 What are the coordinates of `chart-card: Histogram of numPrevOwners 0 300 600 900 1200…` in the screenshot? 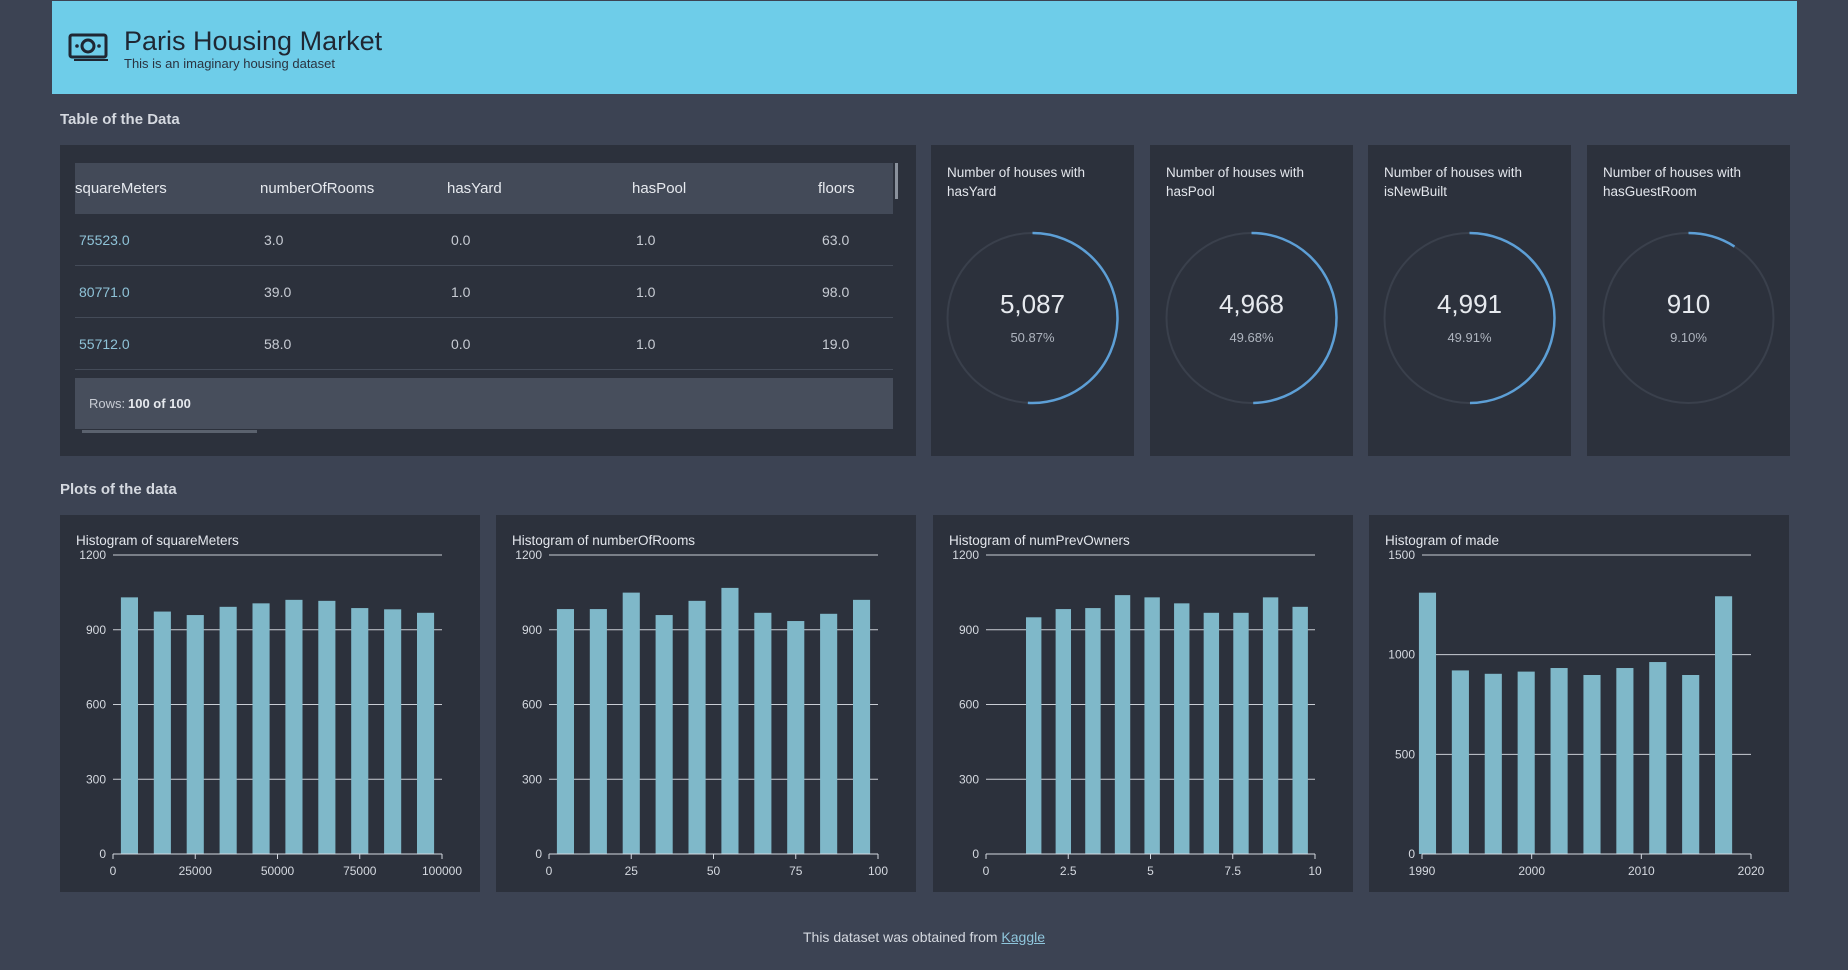 It's located at (1143, 703).